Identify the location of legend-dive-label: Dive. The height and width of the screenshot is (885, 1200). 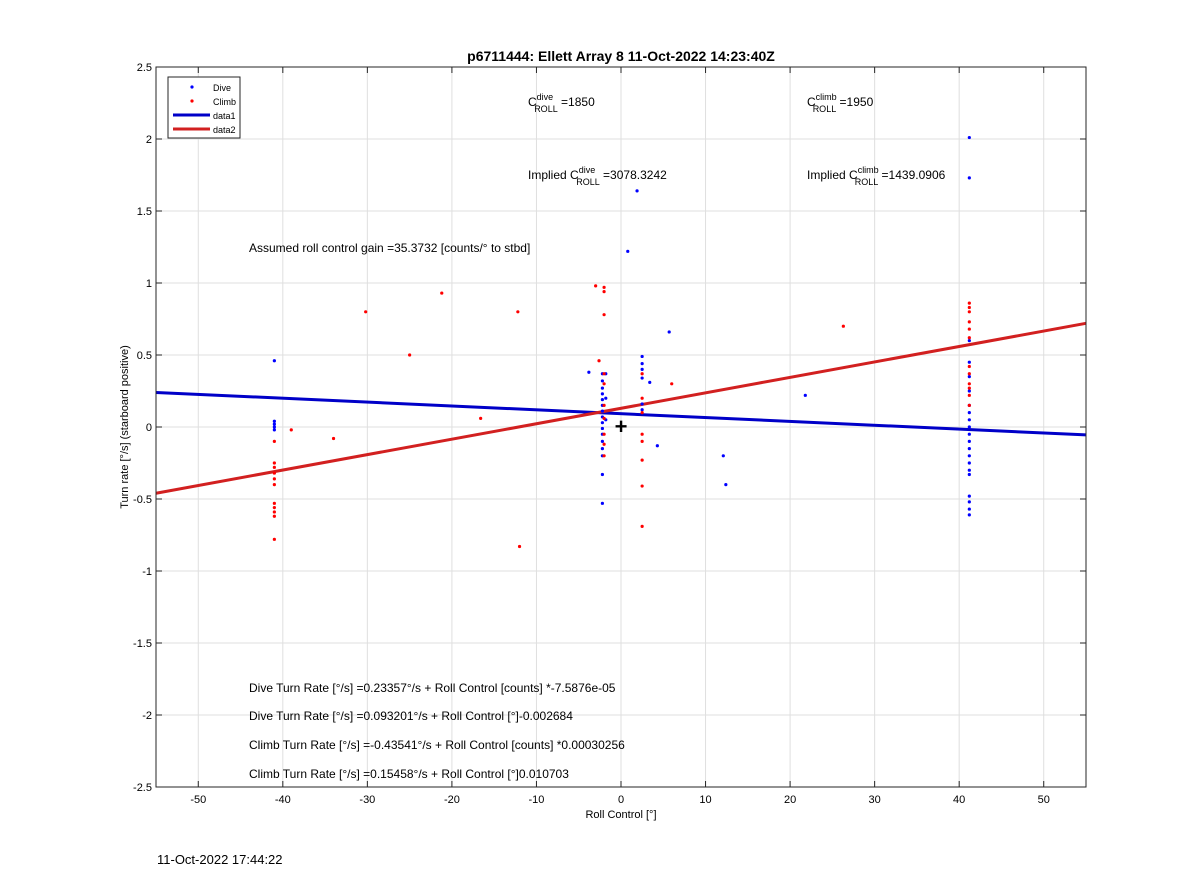
(222, 88).